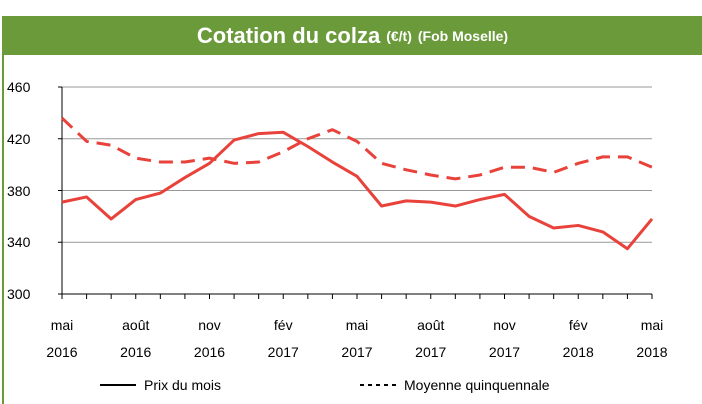 The width and height of the screenshot is (702, 404). Describe the element at coordinates (431, 338) in the screenshot. I see `x-tick-label: août 2017` at that location.